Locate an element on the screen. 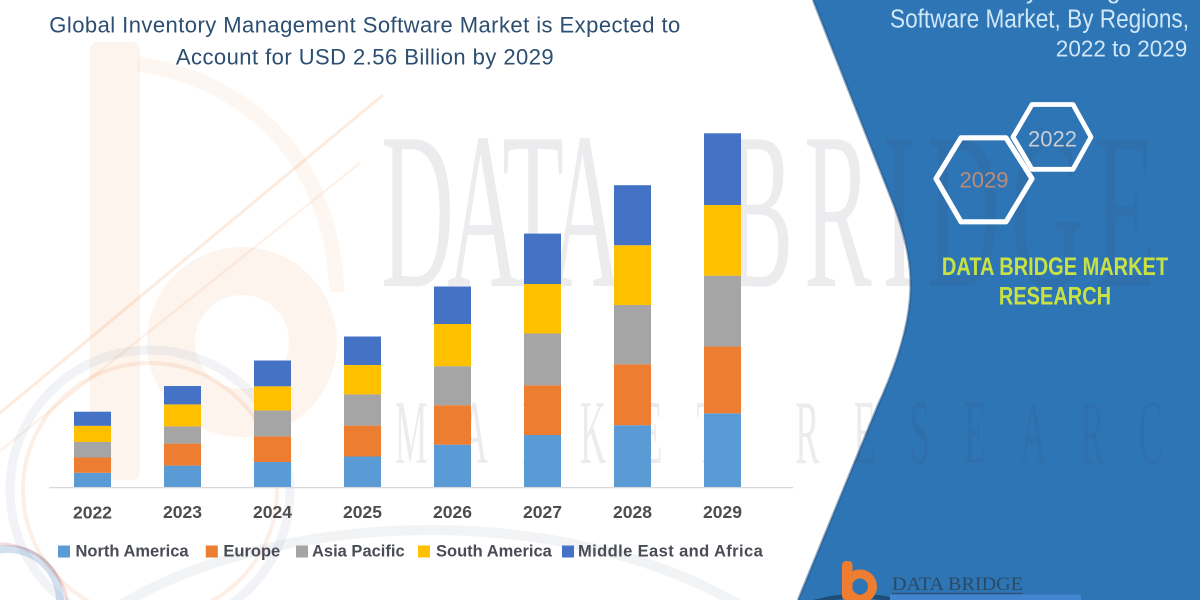  svg-text: North America is located at coordinates (133, 552).